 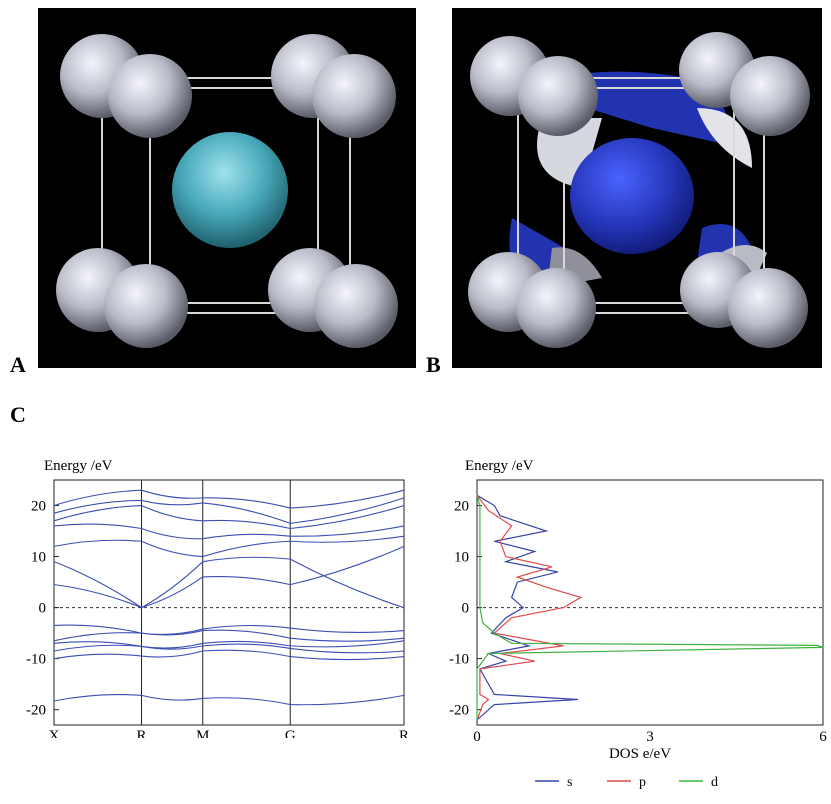 I want to click on dos-curve-s, so click(x=527, y=607).